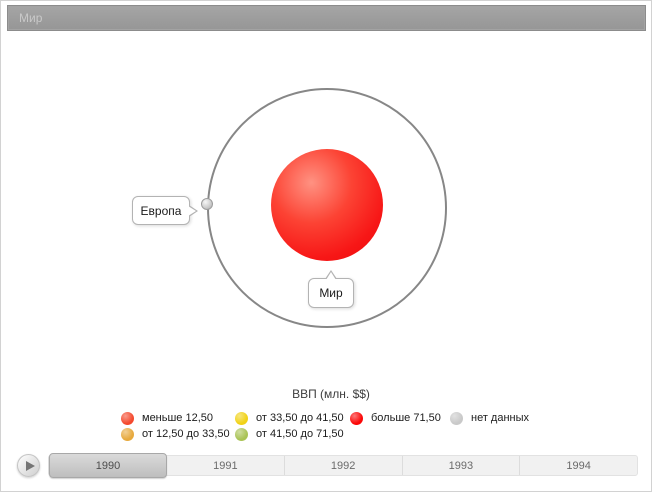 The height and width of the screenshot is (492, 652). What do you see at coordinates (127, 434) in the screenshot?
I see `legend-dot-orange` at bounding box center [127, 434].